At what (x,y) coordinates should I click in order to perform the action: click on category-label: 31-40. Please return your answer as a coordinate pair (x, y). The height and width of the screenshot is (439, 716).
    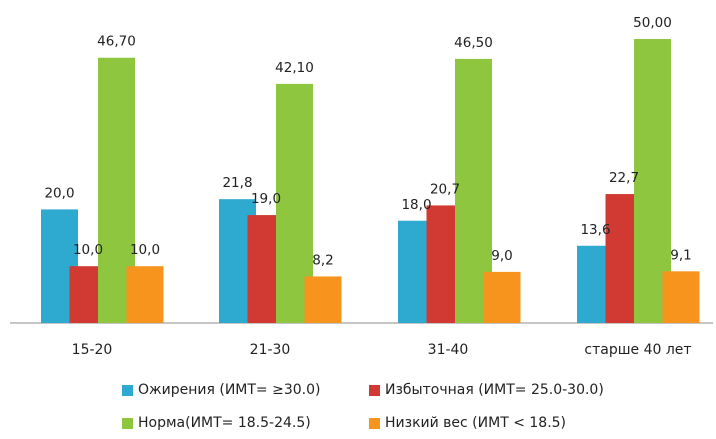
    Looking at the image, I should click on (448, 350).